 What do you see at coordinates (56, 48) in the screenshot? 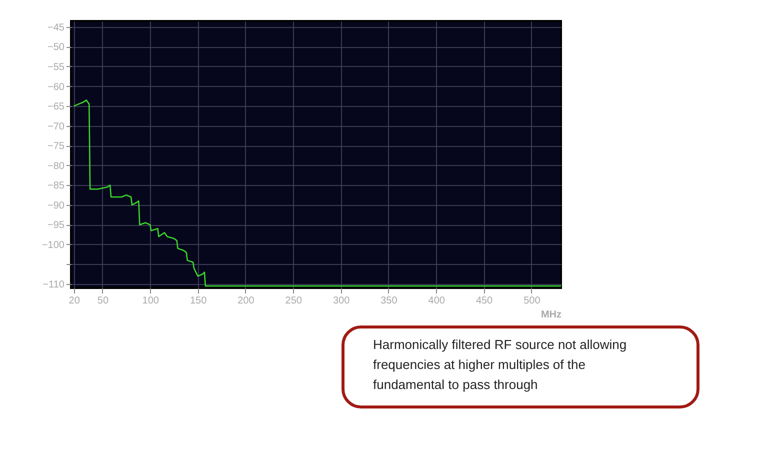
I see `y-tick-label: −50` at bounding box center [56, 48].